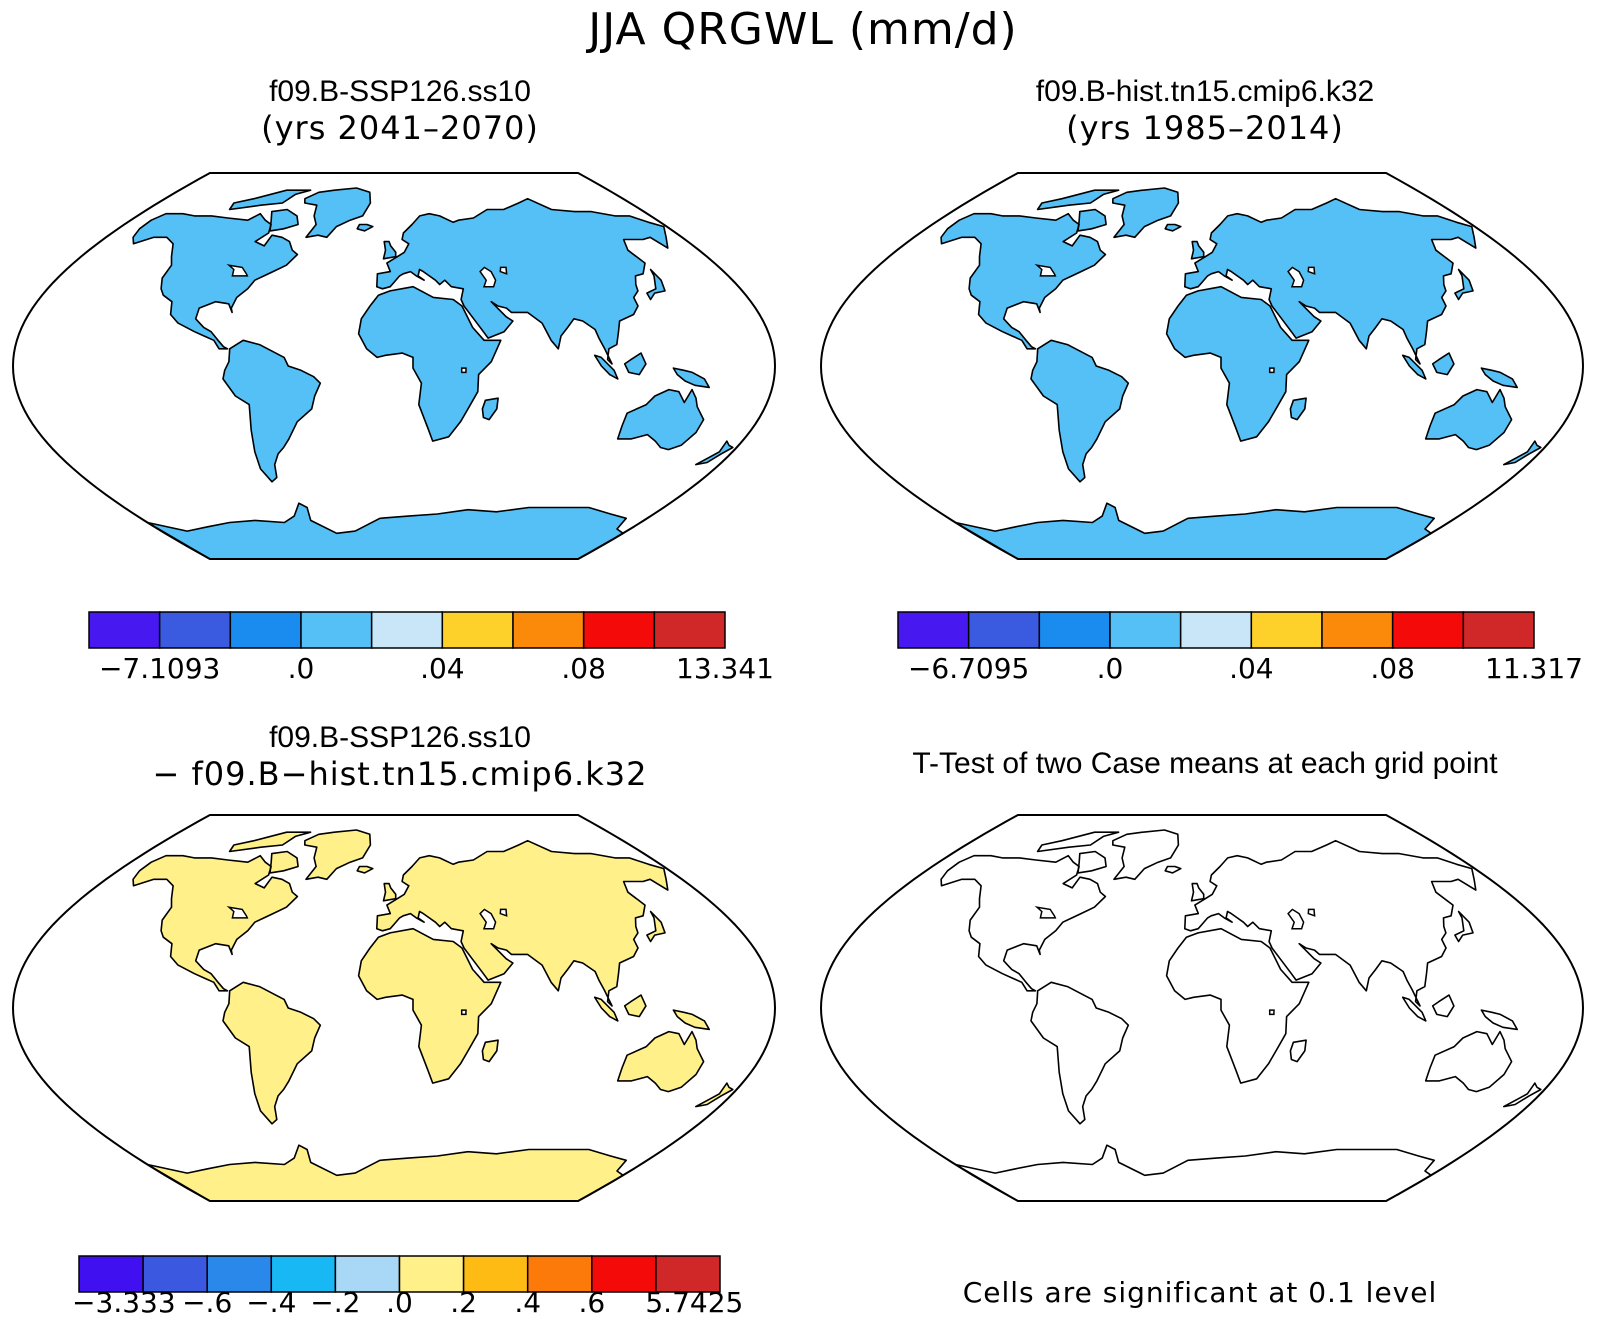  Describe the element at coordinates (1205, 128) in the screenshot. I see `panel-hist-title-line2: (yrs 1985–2014)` at that location.